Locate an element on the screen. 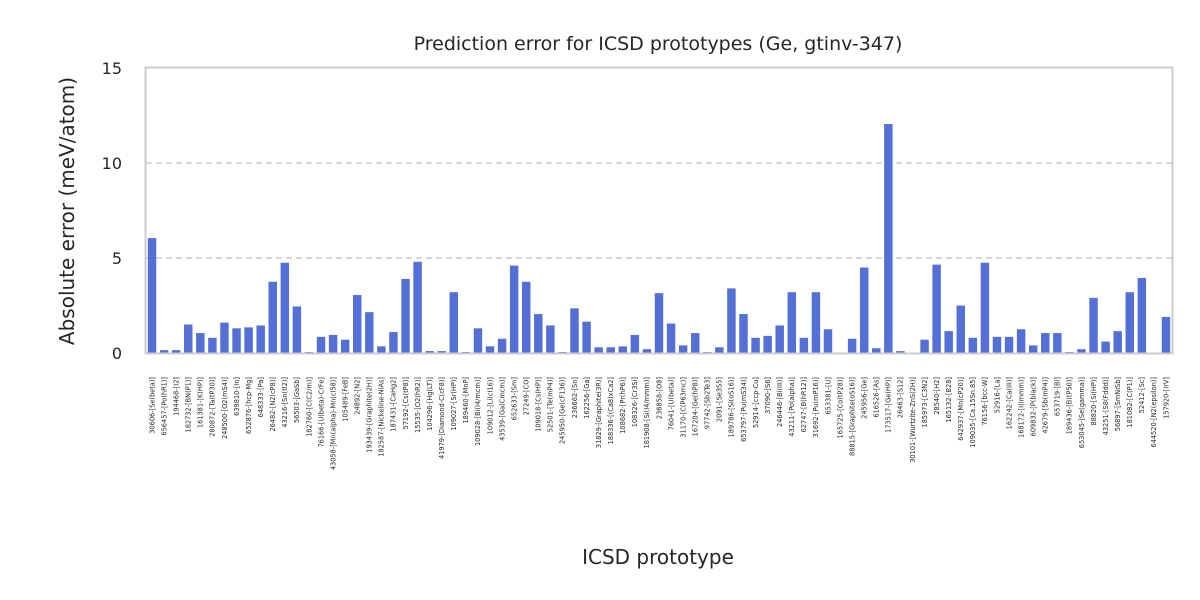 Image resolution: width=1200 pixels, height=600 pixels. x-tick-label: 280872-[Ta(tP30)] is located at coordinates (213, 407).